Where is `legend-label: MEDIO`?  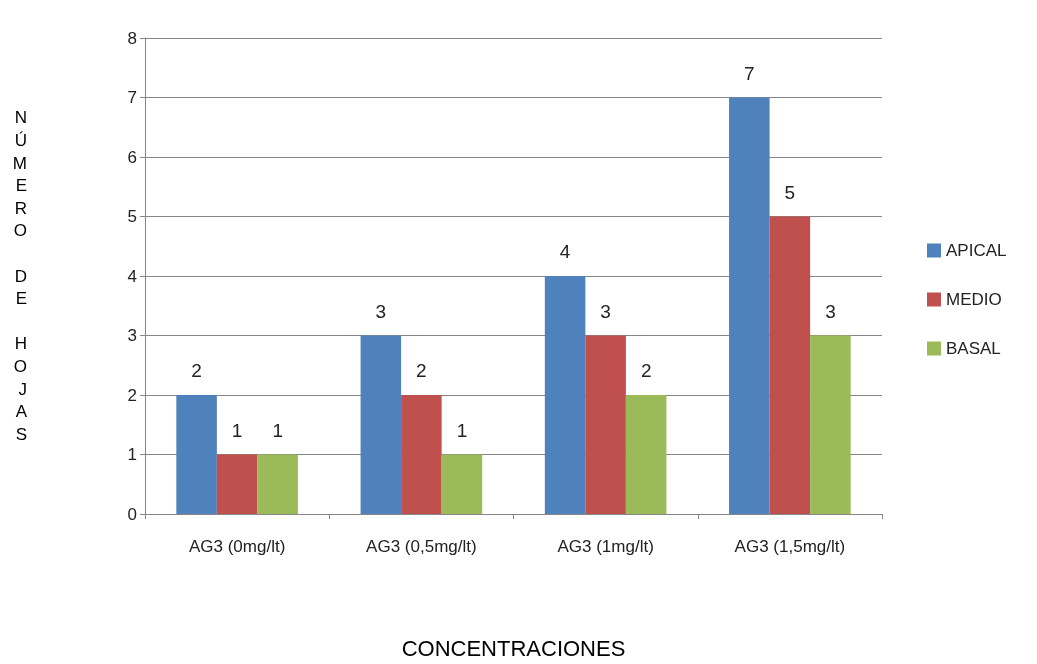
legend-label: MEDIO is located at coordinates (974, 299).